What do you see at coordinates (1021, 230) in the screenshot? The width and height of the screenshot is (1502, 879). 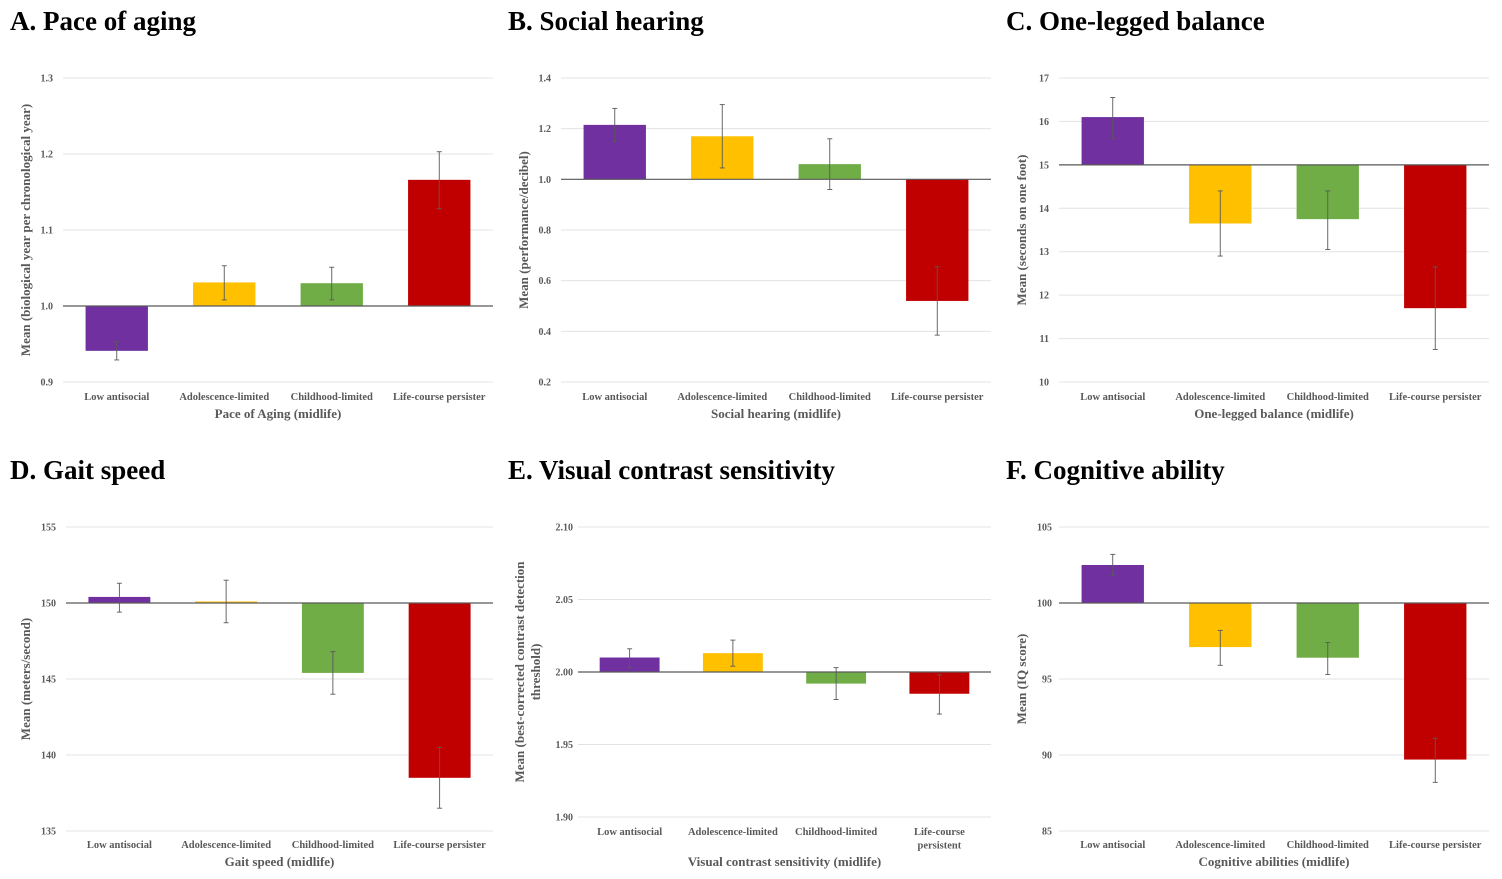 I see `y-axis-title: Mean (seconds on one foot)` at bounding box center [1021, 230].